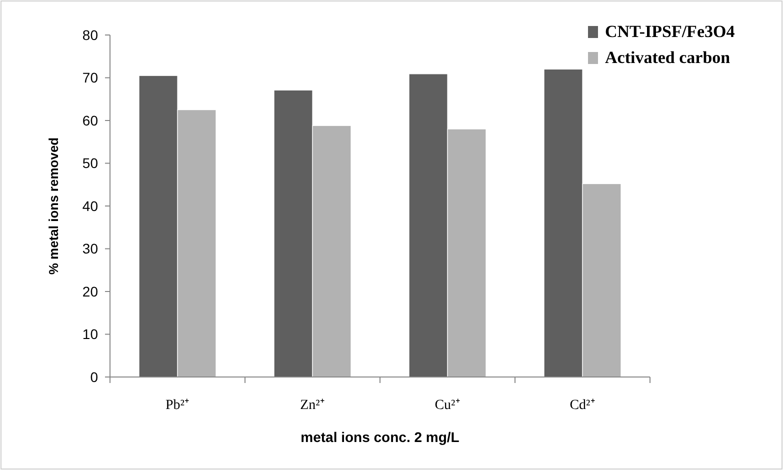 This screenshot has height=470, width=783. I want to click on y-tick-label: 20, so click(90, 291).